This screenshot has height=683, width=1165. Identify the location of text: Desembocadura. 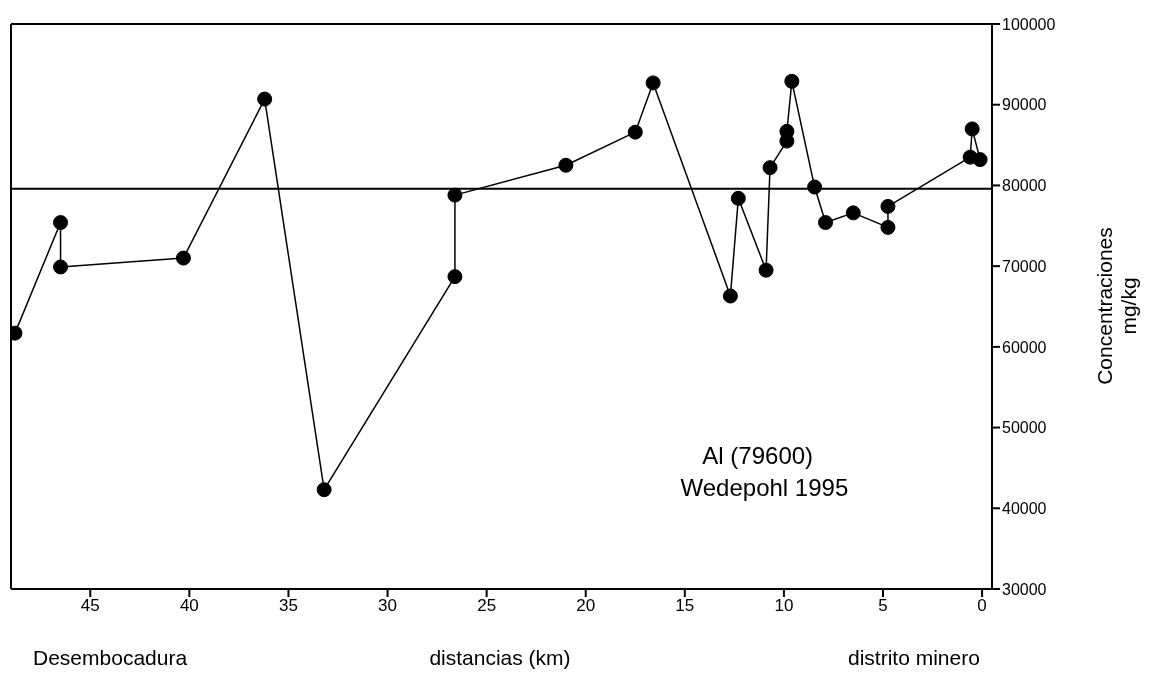
(110, 658).